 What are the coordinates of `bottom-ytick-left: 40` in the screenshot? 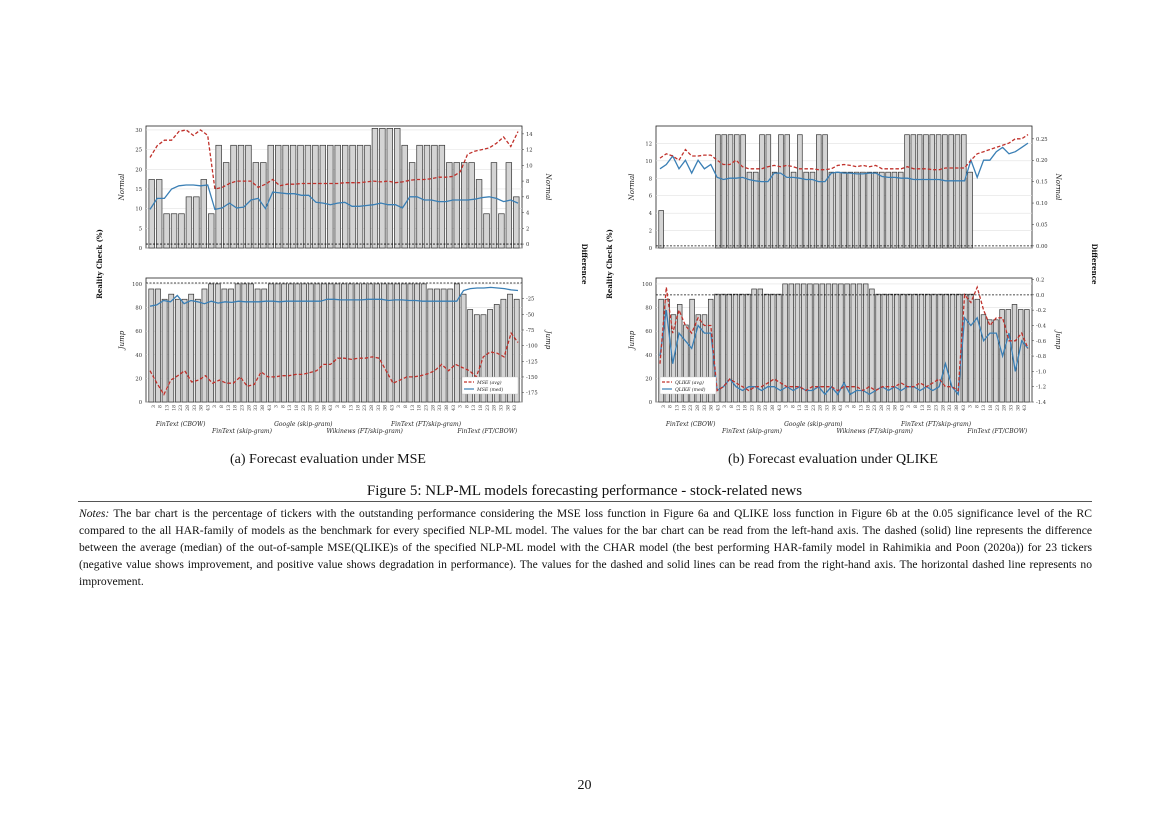 It's located at (138, 356).